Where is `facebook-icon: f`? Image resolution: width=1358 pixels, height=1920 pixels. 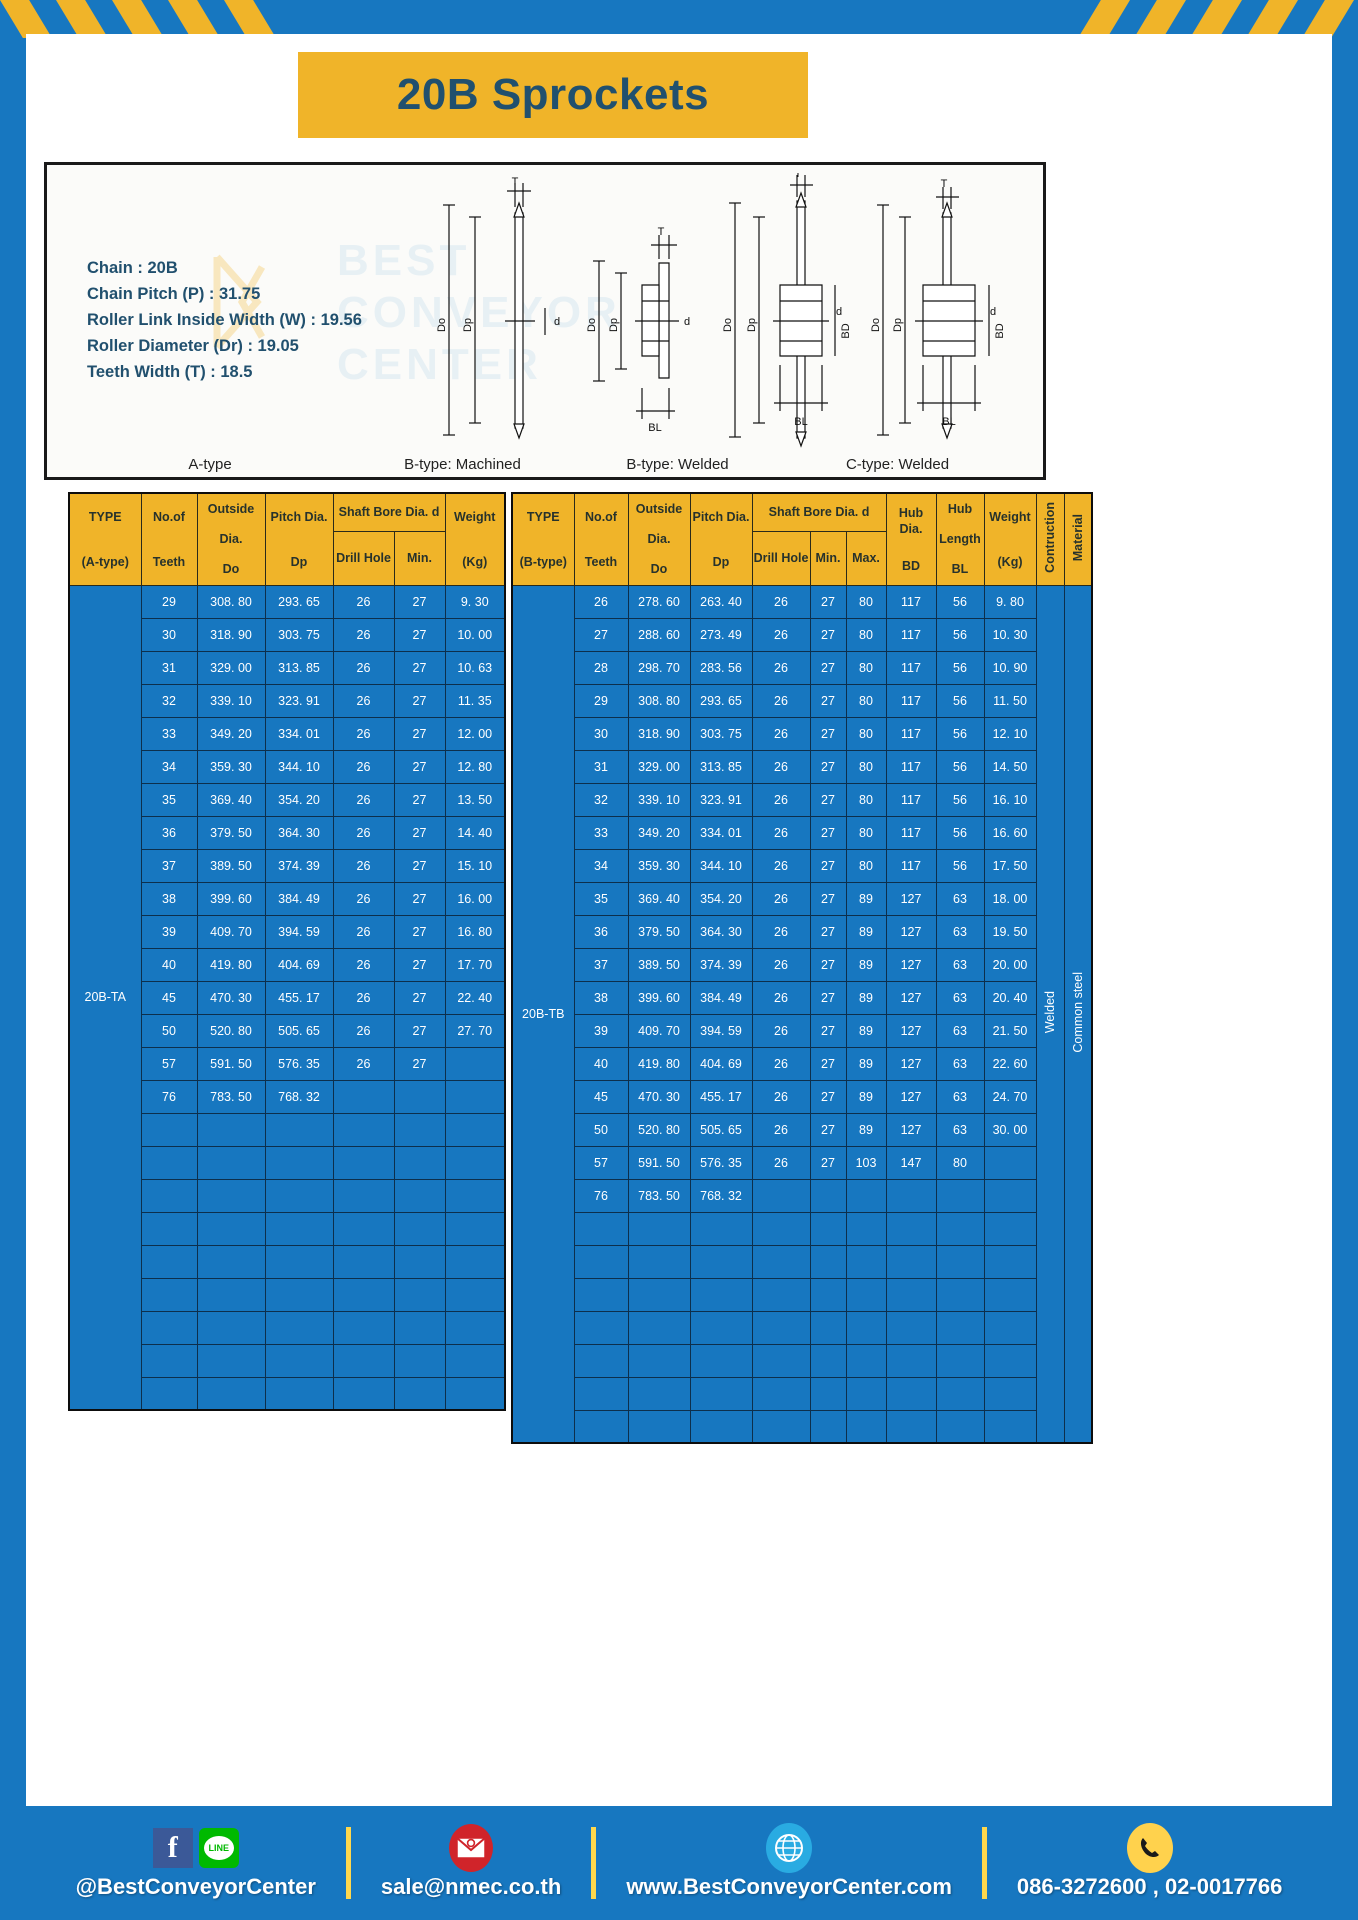
facebook-icon: f is located at coordinates (172, 1848).